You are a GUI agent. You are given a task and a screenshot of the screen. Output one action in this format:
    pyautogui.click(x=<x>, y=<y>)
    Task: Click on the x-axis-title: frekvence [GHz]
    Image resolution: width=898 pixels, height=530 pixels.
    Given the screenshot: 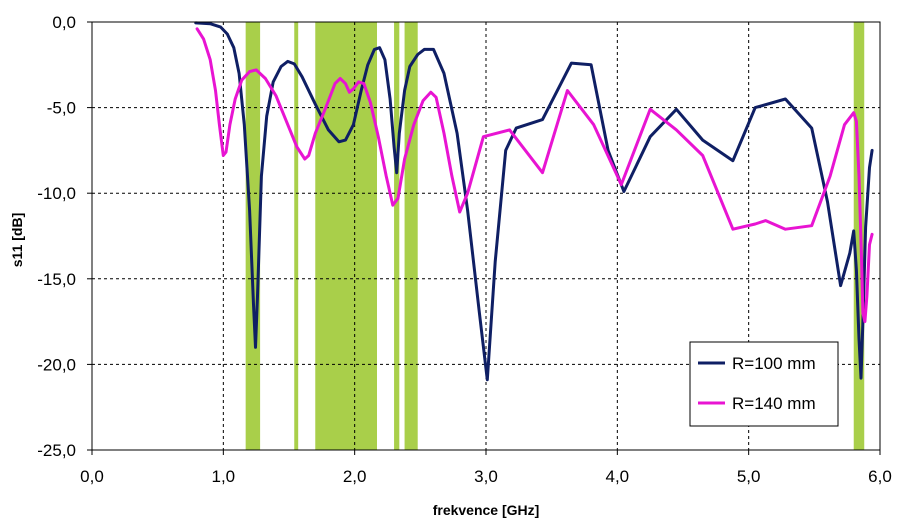 What is the action you would take?
    pyautogui.click(x=486, y=510)
    